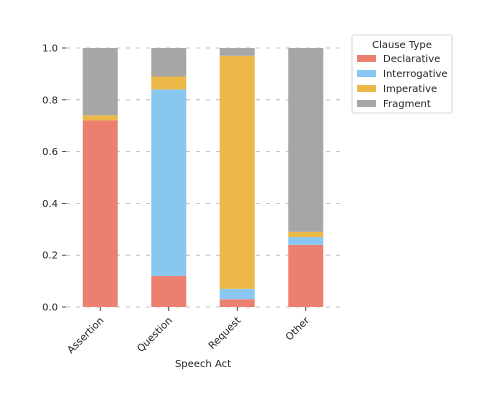 The image size is (488, 404). What do you see at coordinates (410, 89) in the screenshot?
I see `legend-label-imperative: Imperative` at bounding box center [410, 89].